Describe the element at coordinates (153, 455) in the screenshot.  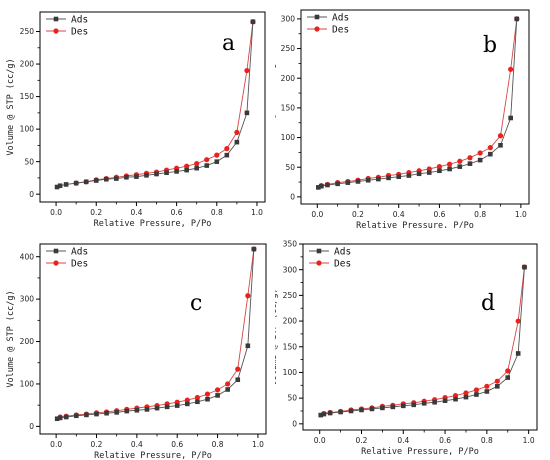
I see `x-axis-title: Relative Pressure, P/Po` at that location.